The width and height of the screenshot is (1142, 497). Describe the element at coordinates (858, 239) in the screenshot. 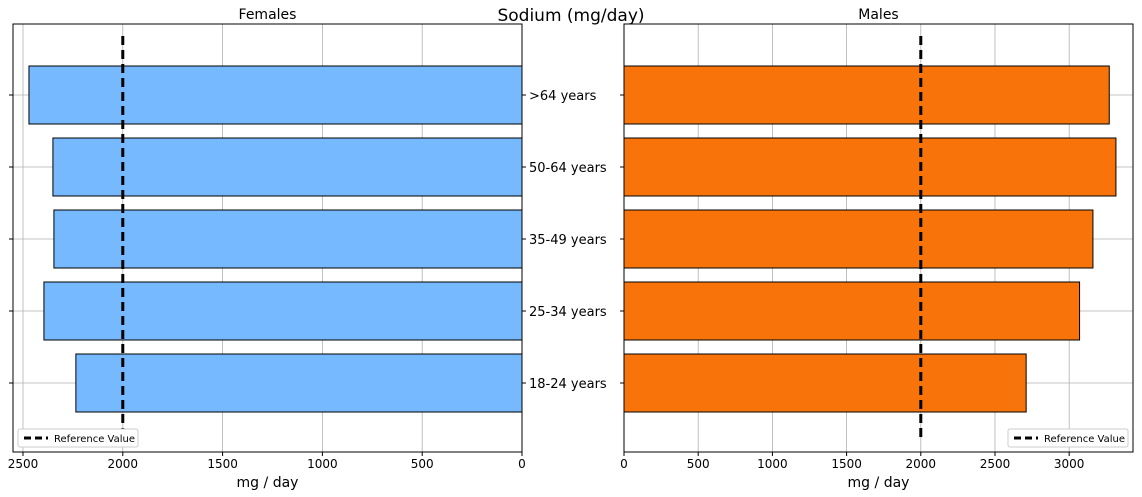

I see `males-bar-35-49-years` at that location.